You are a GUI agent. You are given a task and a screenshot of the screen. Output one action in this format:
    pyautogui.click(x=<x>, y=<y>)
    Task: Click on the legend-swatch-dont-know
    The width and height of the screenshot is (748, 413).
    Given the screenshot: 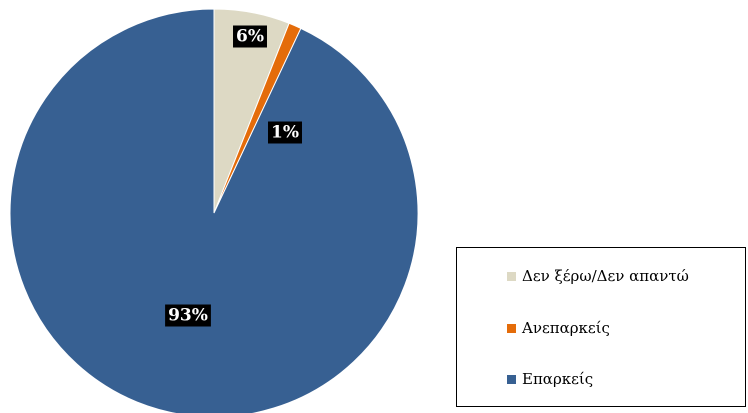 What is the action you would take?
    pyautogui.click(x=511, y=276)
    